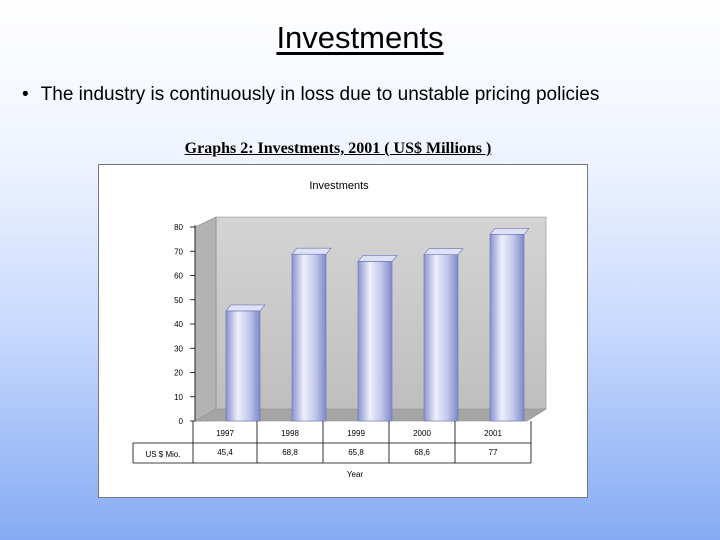 The image size is (720, 540). What do you see at coordinates (178, 251) in the screenshot?
I see `y-tick-label: 70` at bounding box center [178, 251].